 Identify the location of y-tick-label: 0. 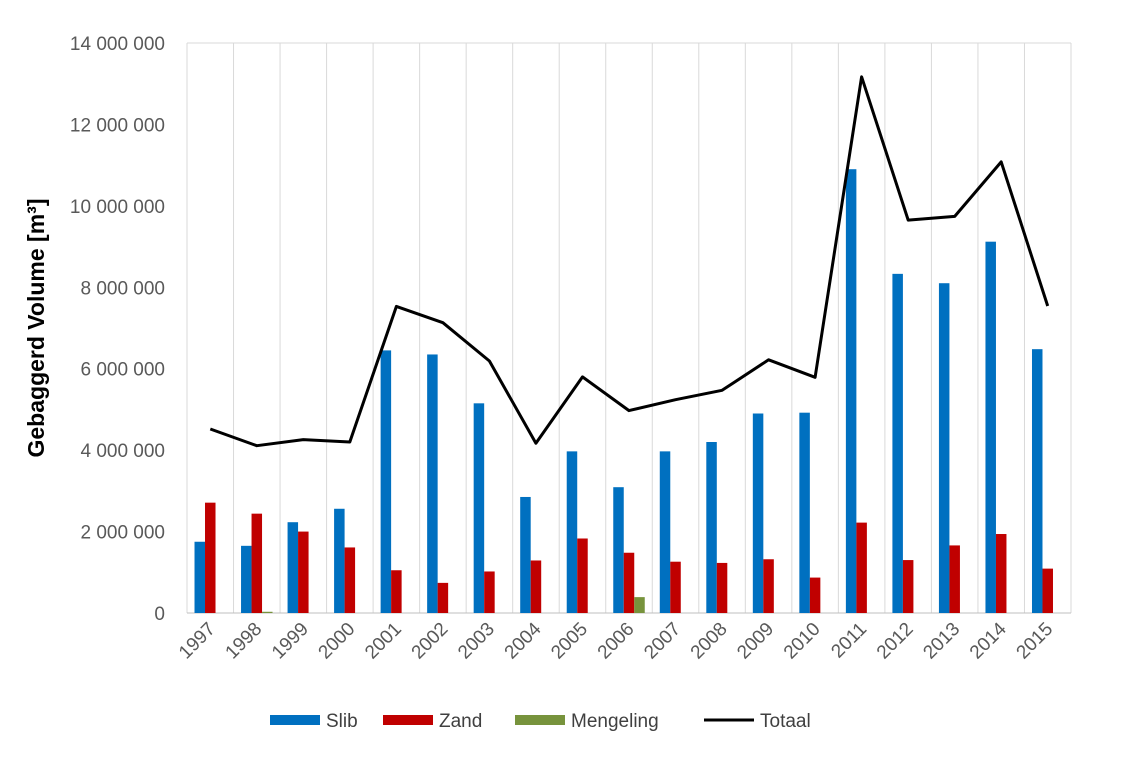
(159, 614).